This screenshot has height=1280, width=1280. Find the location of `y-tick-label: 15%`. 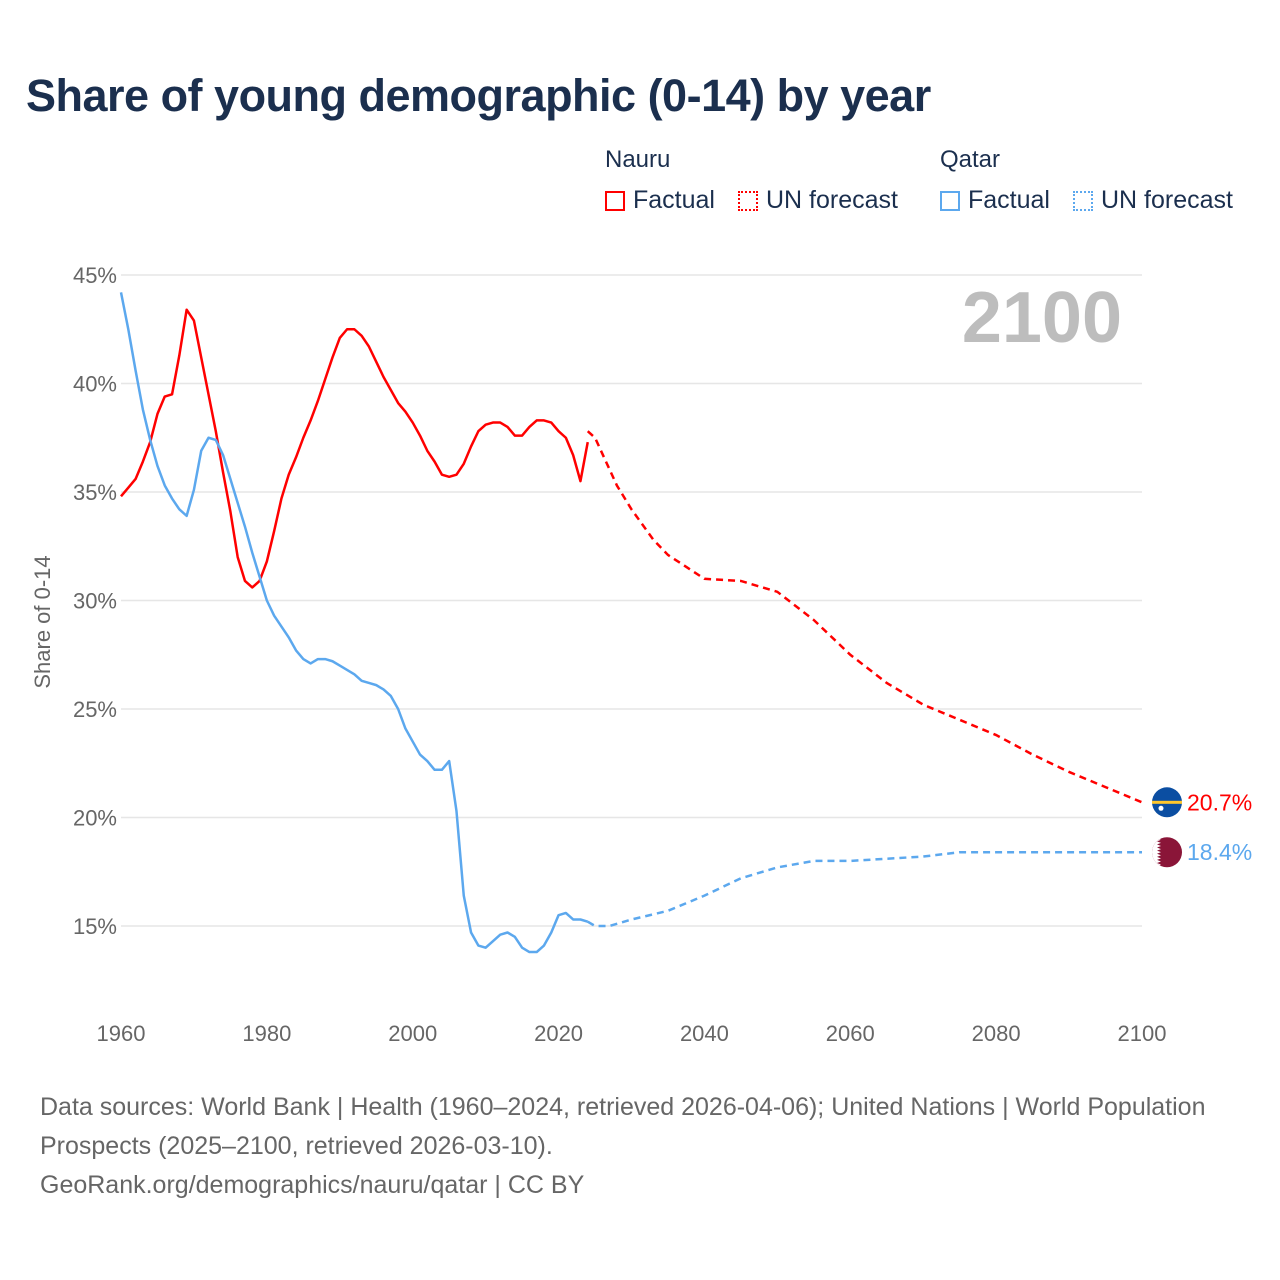

y-tick-label: 15% is located at coordinates (95, 926).